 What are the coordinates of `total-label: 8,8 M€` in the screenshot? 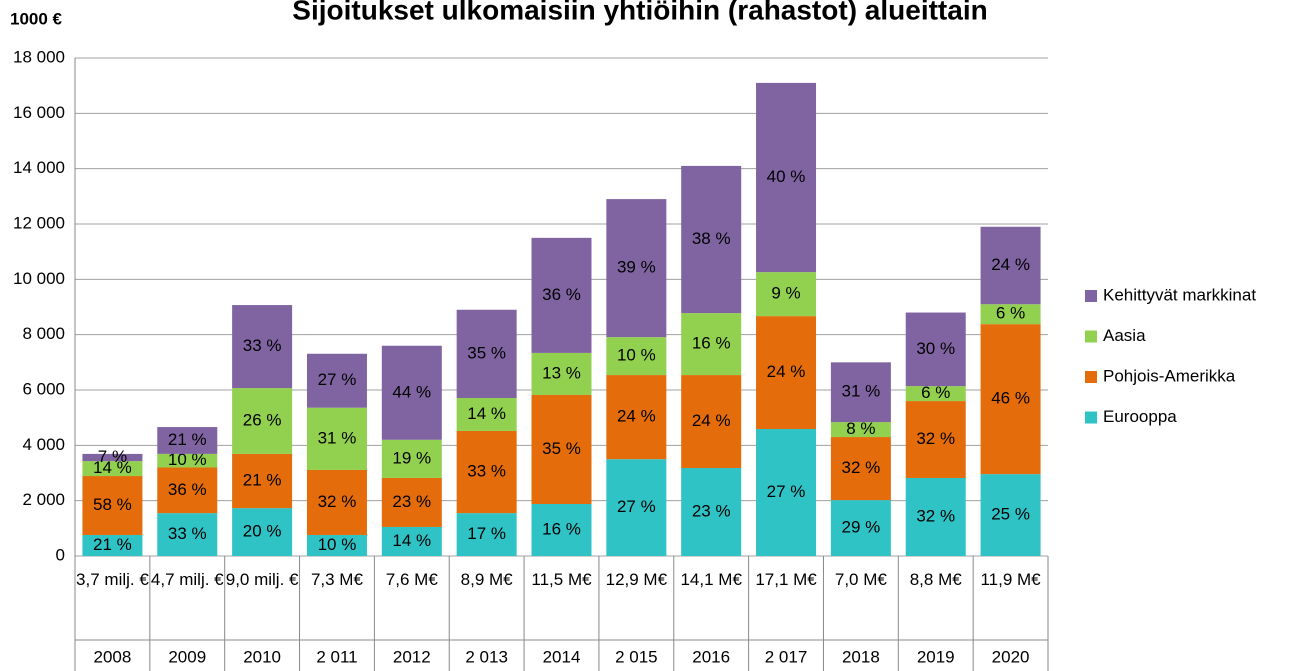 It's located at (935, 579).